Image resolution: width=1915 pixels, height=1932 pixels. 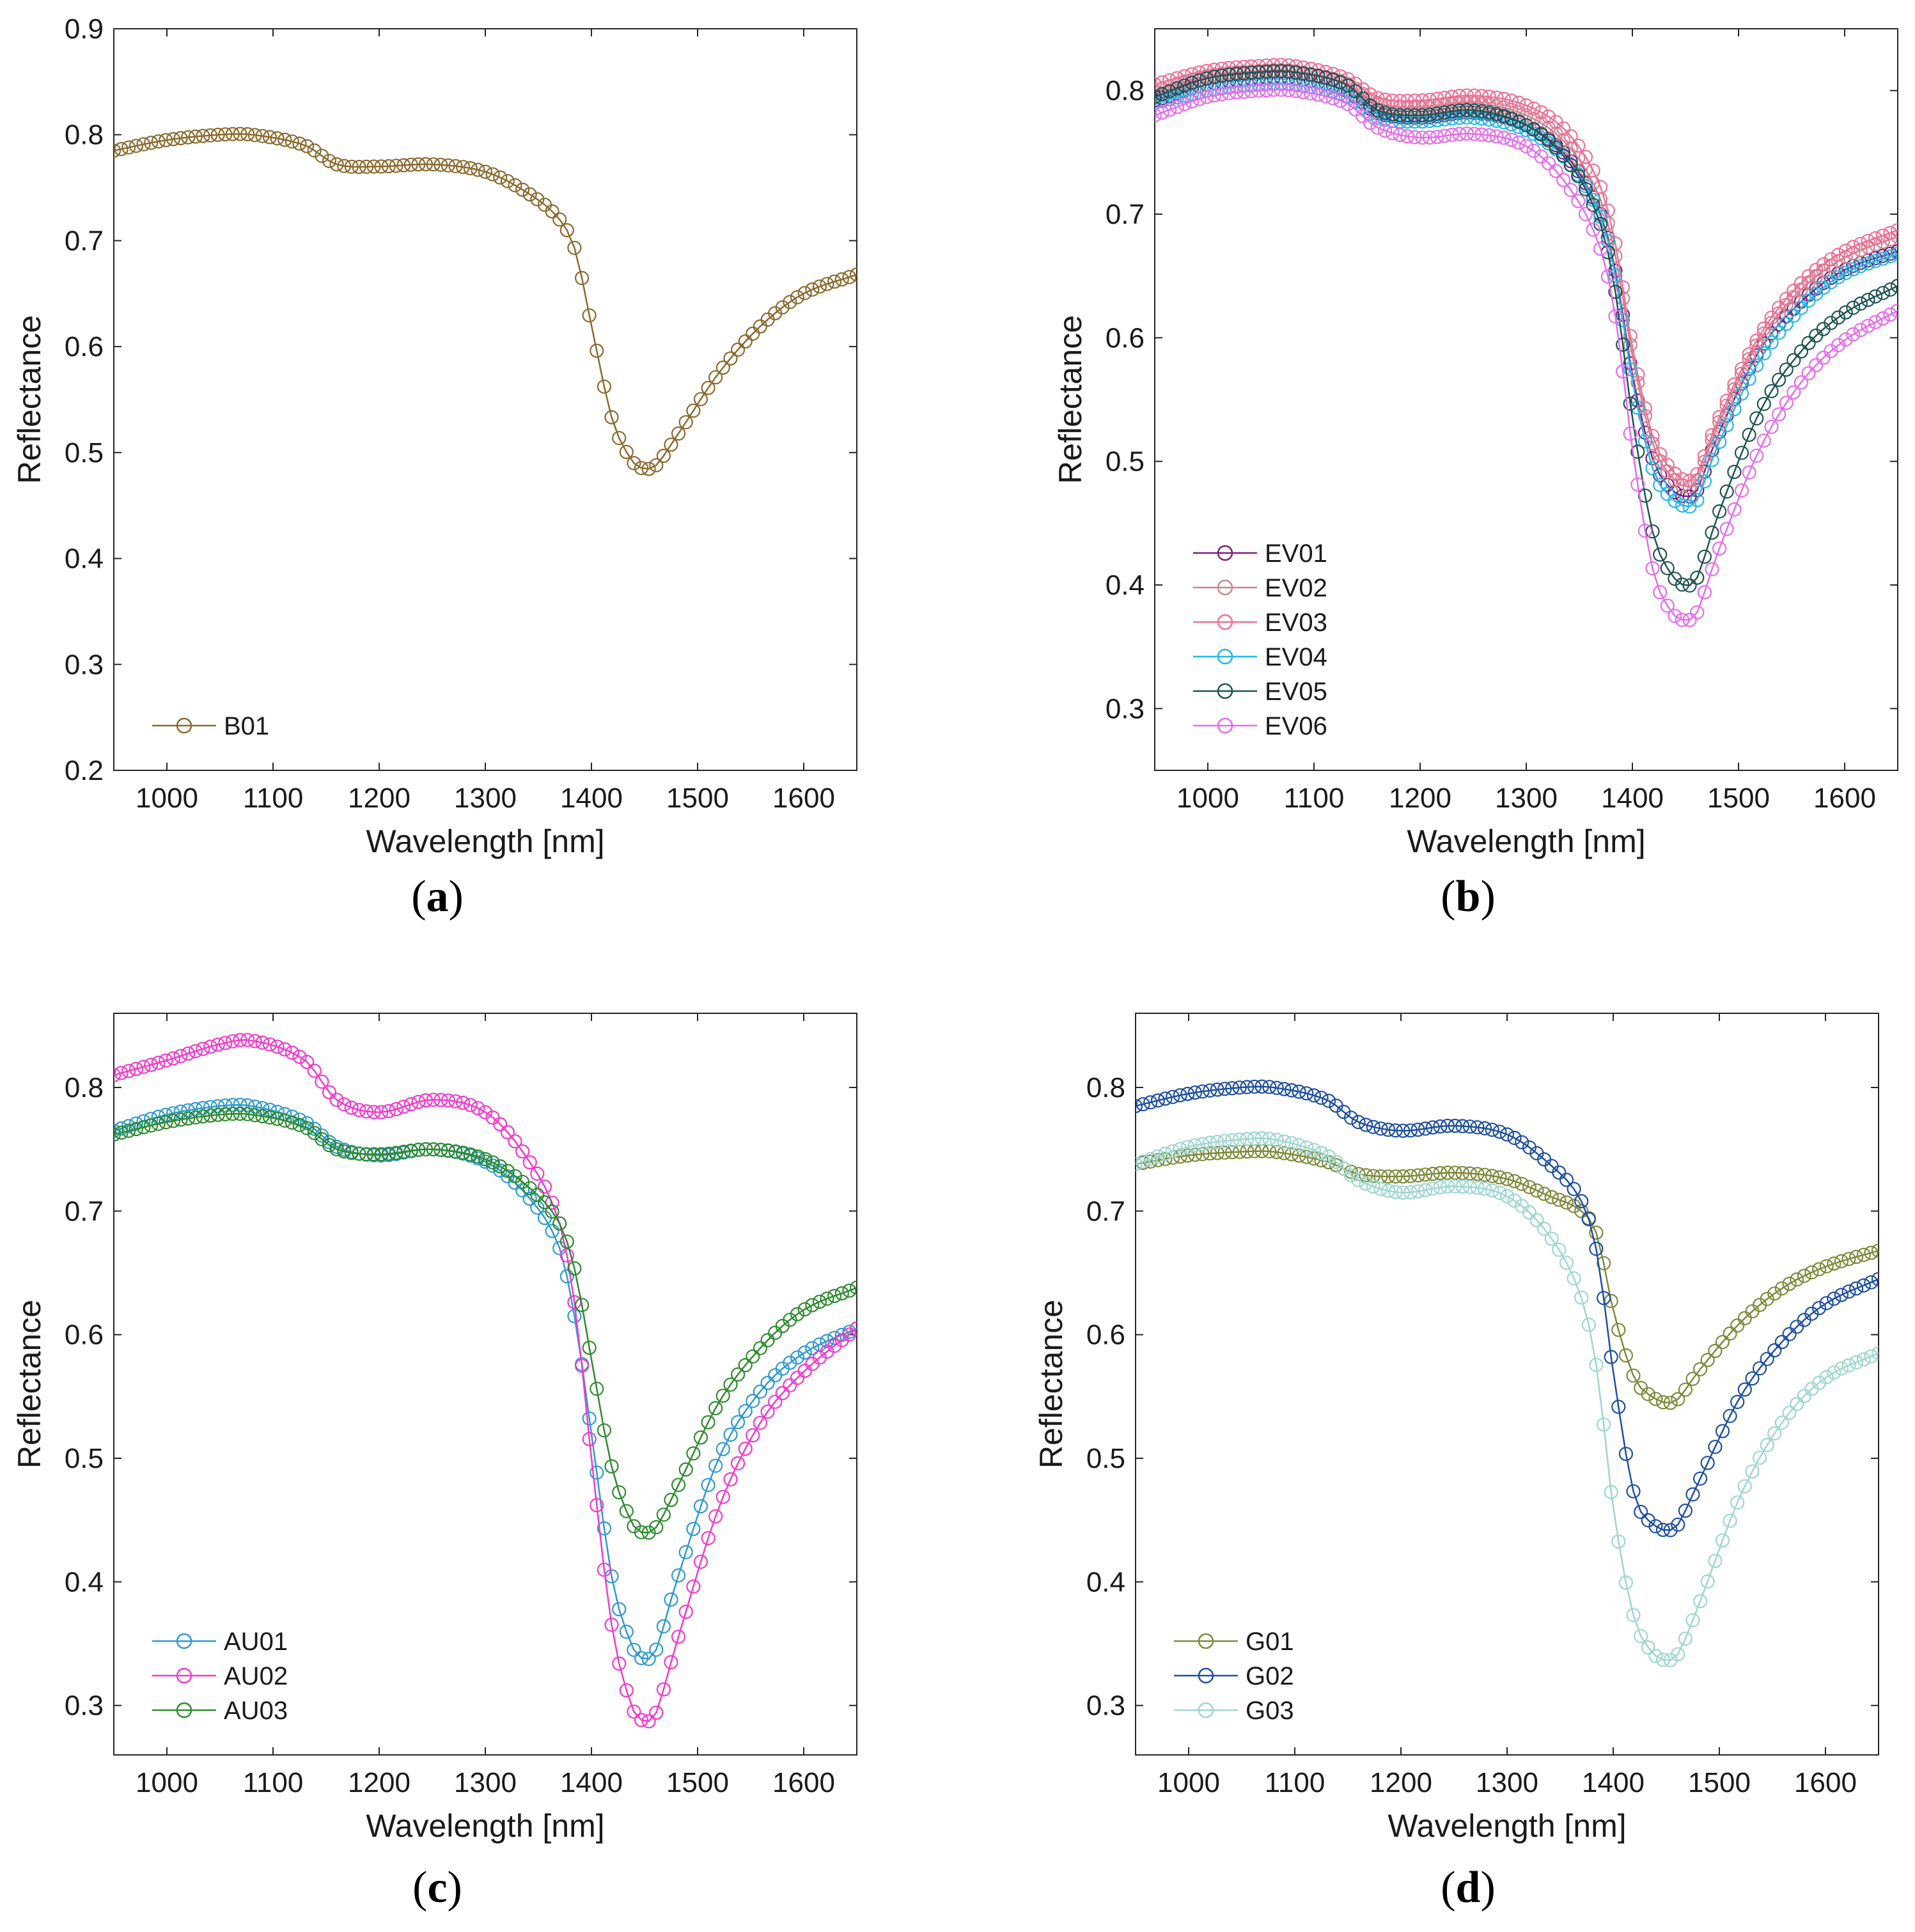 I want to click on x-tick-label: 1200, so click(x=1401, y=1783).